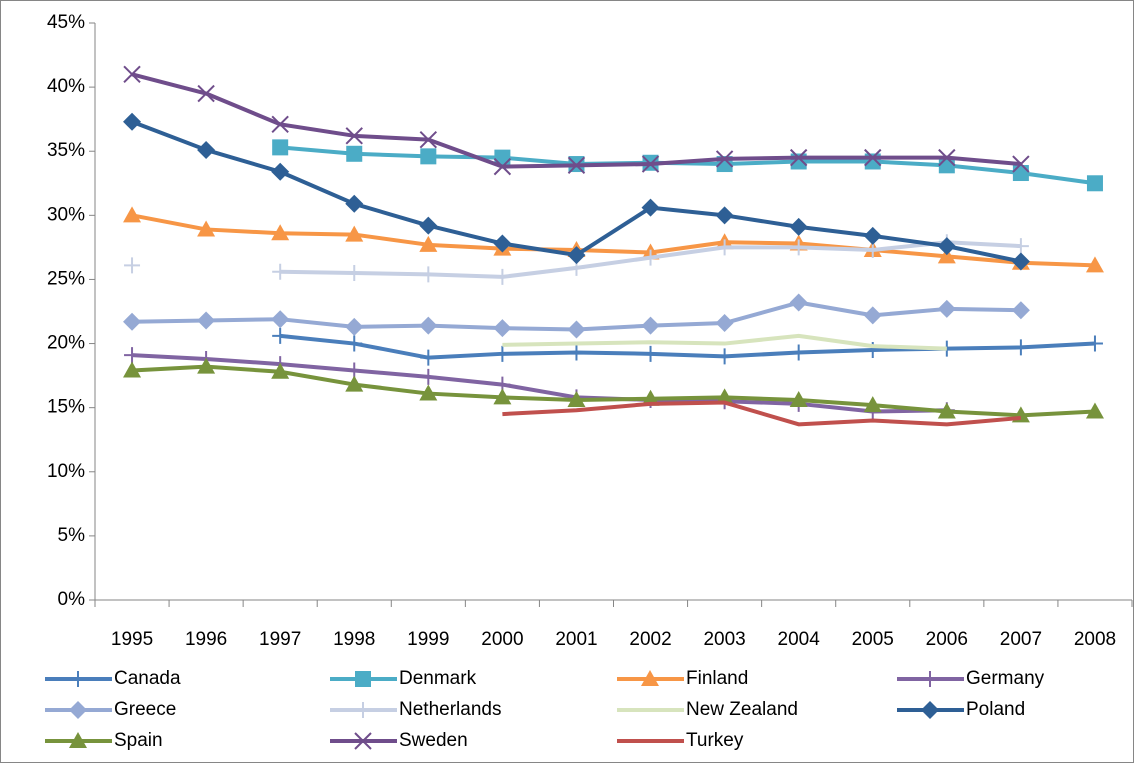  Describe the element at coordinates (66, 22) in the screenshot. I see `y-tick-label: 45%` at that location.